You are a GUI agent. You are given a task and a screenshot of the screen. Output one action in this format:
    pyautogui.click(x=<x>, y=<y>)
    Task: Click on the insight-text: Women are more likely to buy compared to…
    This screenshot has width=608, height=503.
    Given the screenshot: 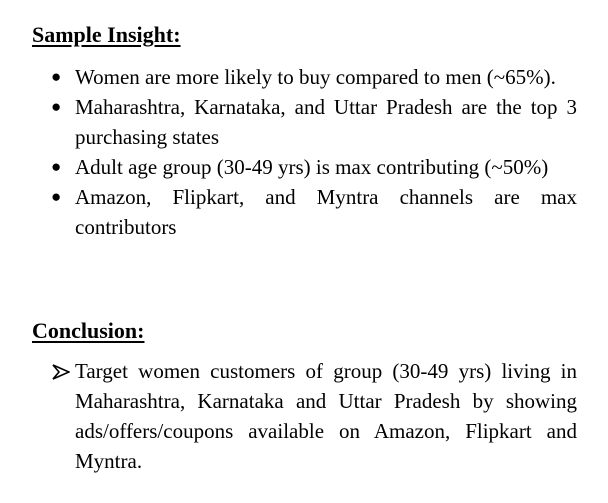 What is the action you would take?
    pyautogui.click(x=315, y=77)
    